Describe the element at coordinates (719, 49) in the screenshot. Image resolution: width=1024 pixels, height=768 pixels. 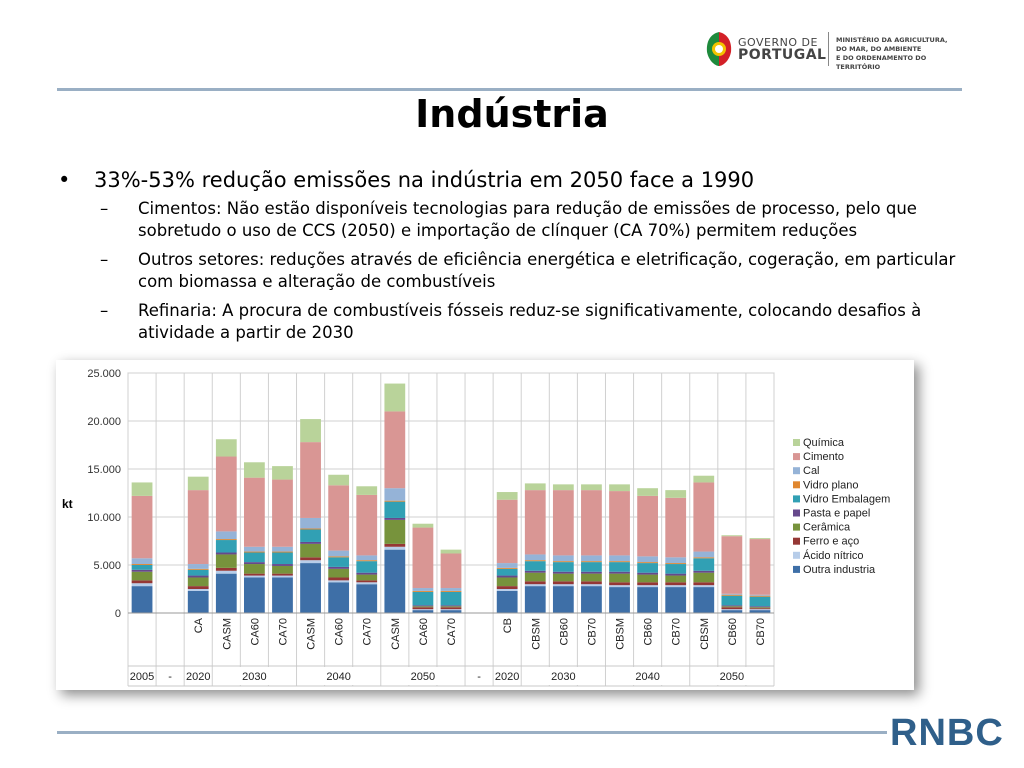
I see `portugal-emblem-icon` at that location.